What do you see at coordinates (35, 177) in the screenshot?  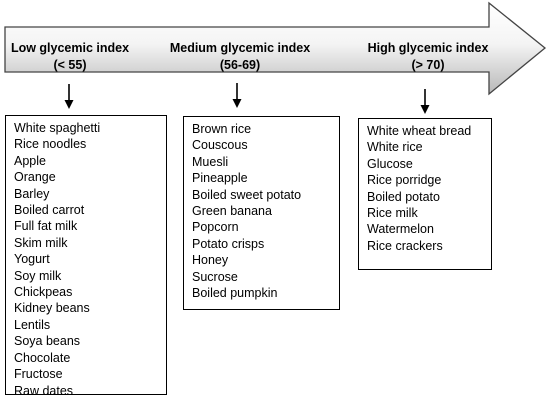 I see `food-item: Orange` at bounding box center [35, 177].